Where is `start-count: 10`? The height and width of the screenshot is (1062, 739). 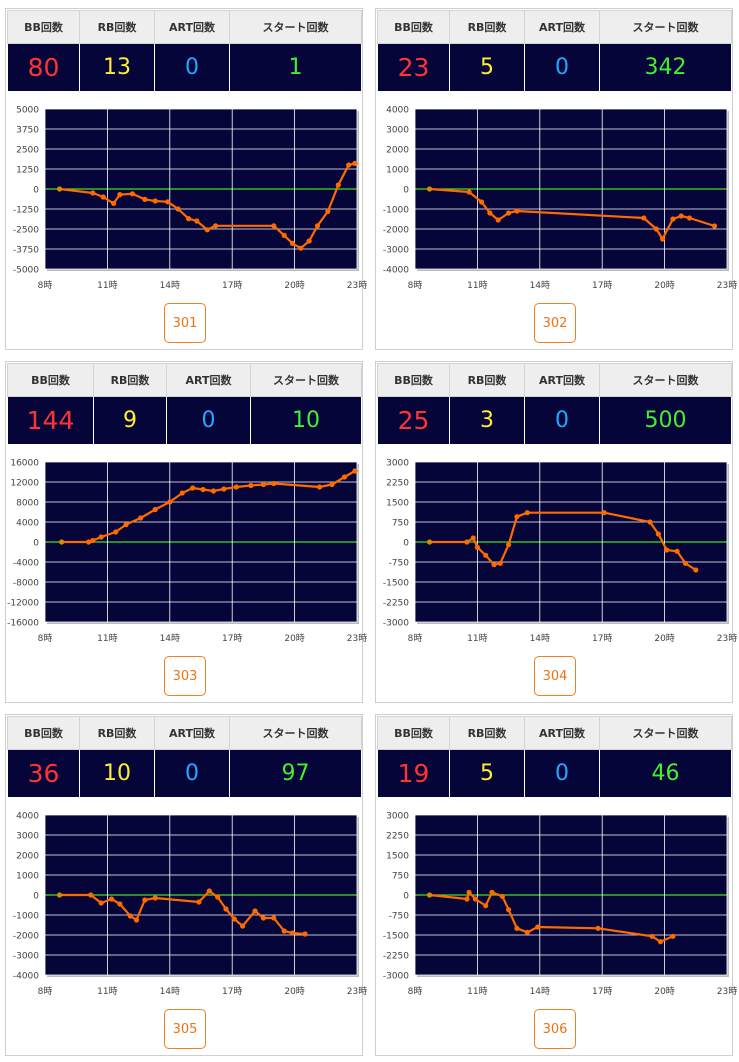 start-count: 10 is located at coordinates (306, 420).